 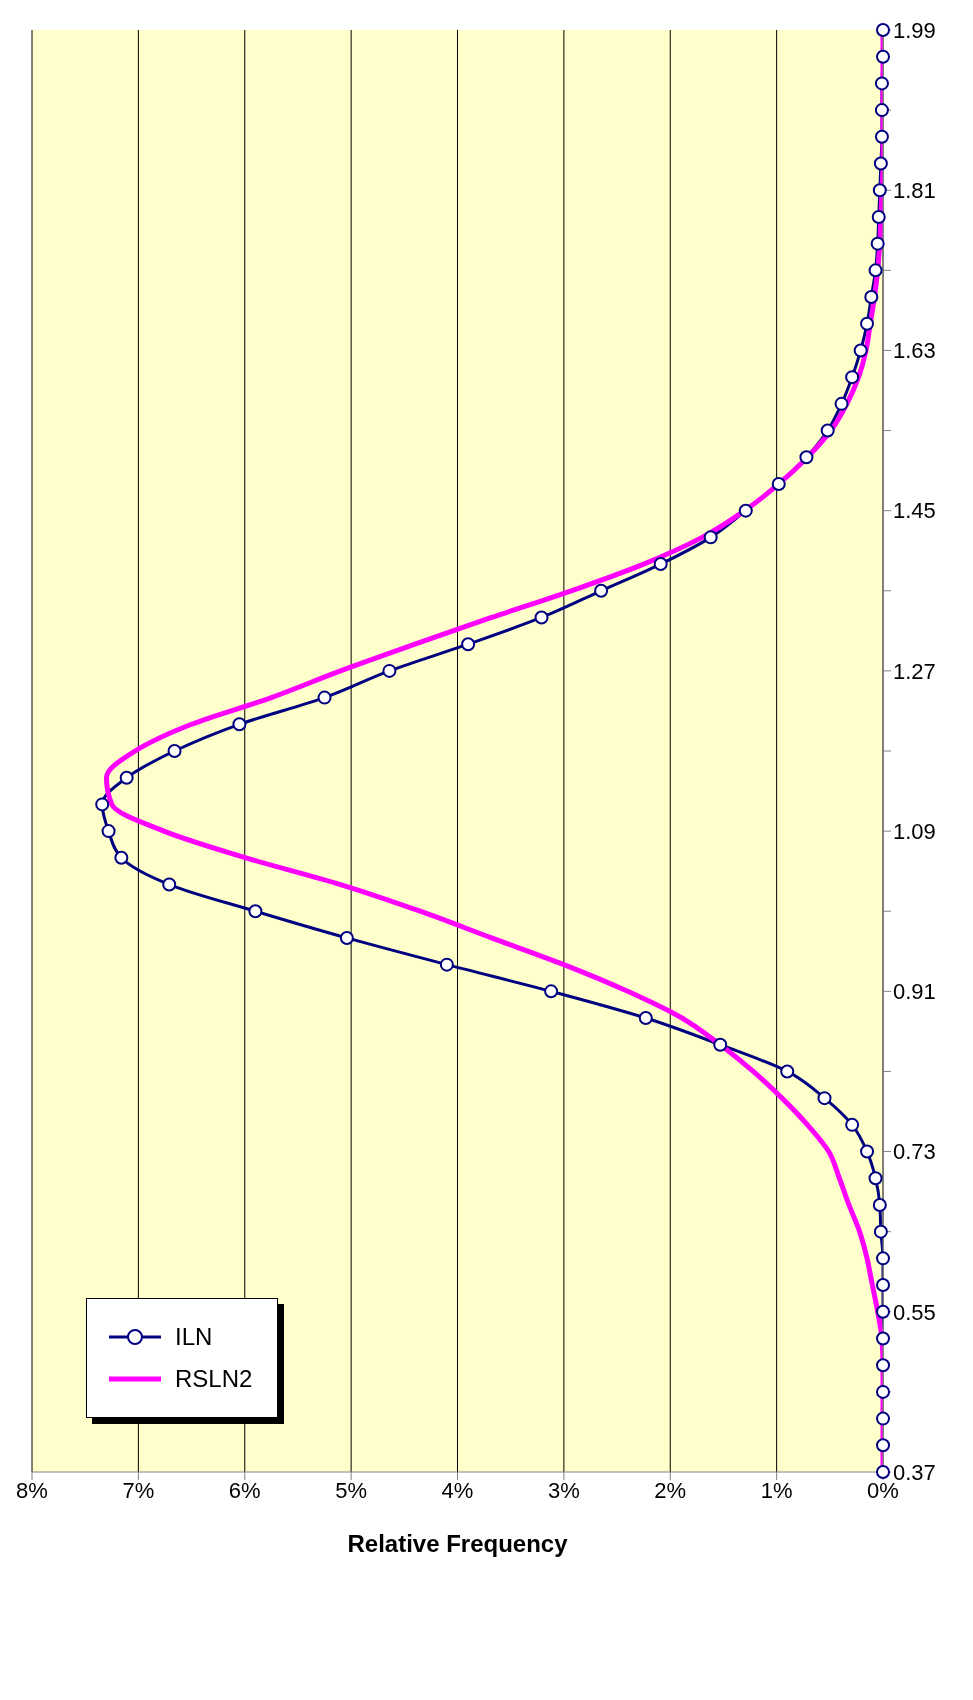 I want to click on legend-label: ILN, so click(x=194, y=1337).